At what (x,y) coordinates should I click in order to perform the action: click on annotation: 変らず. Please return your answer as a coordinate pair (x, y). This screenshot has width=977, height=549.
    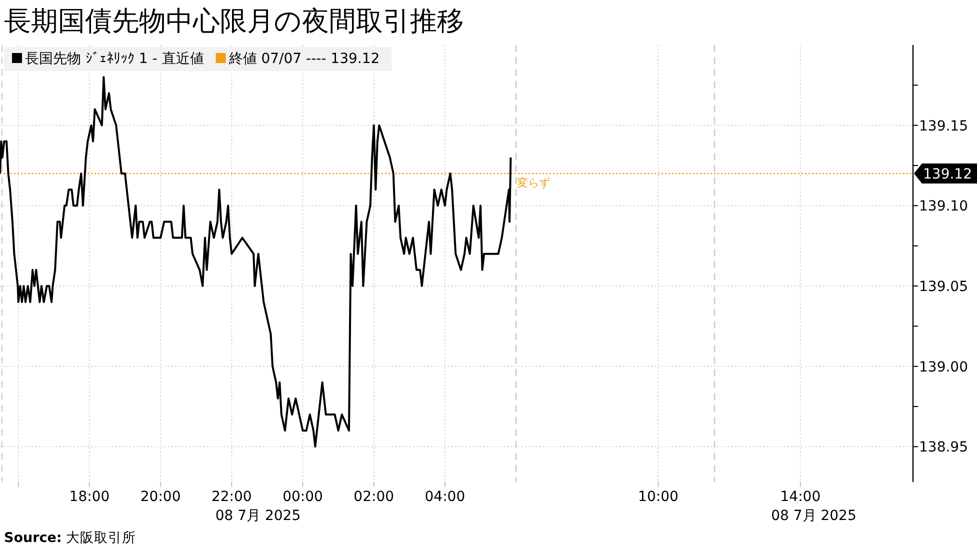
    Looking at the image, I should click on (533, 183).